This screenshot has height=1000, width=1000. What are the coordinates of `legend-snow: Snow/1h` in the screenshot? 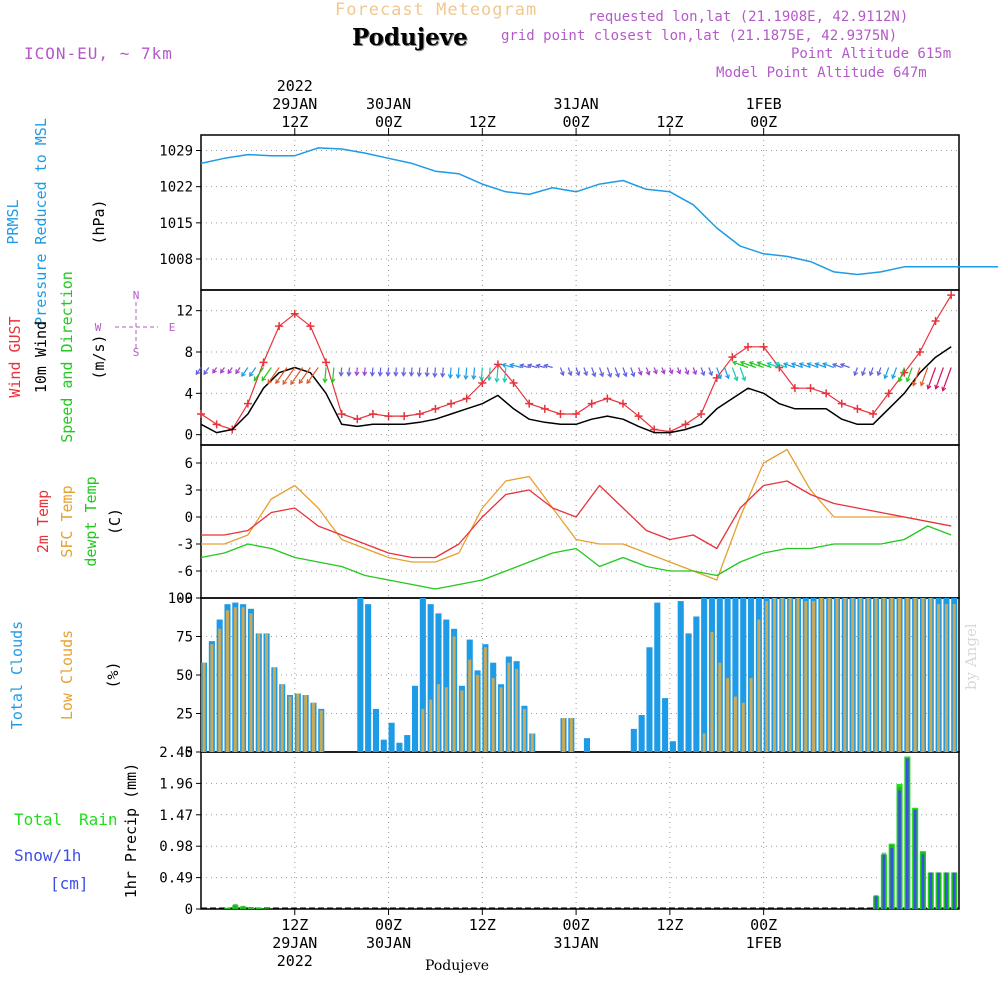 It's located at (48, 855).